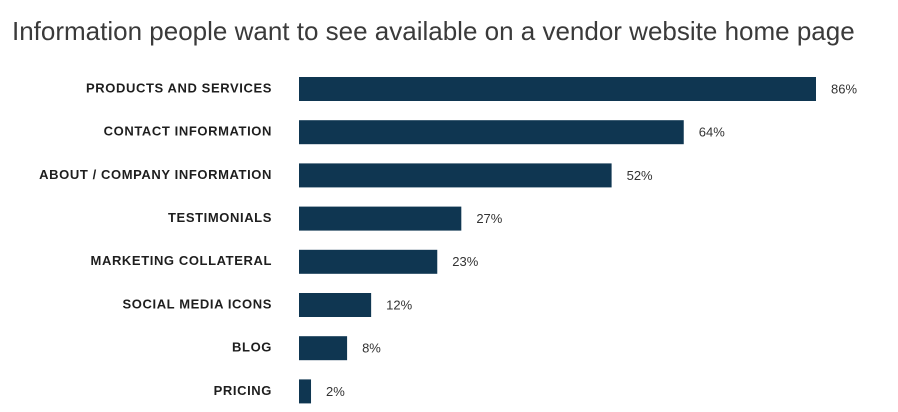 The width and height of the screenshot is (898, 412). What do you see at coordinates (399, 304) in the screenshot?
I see `value-label: 12%` at bounding box center [399, 304].